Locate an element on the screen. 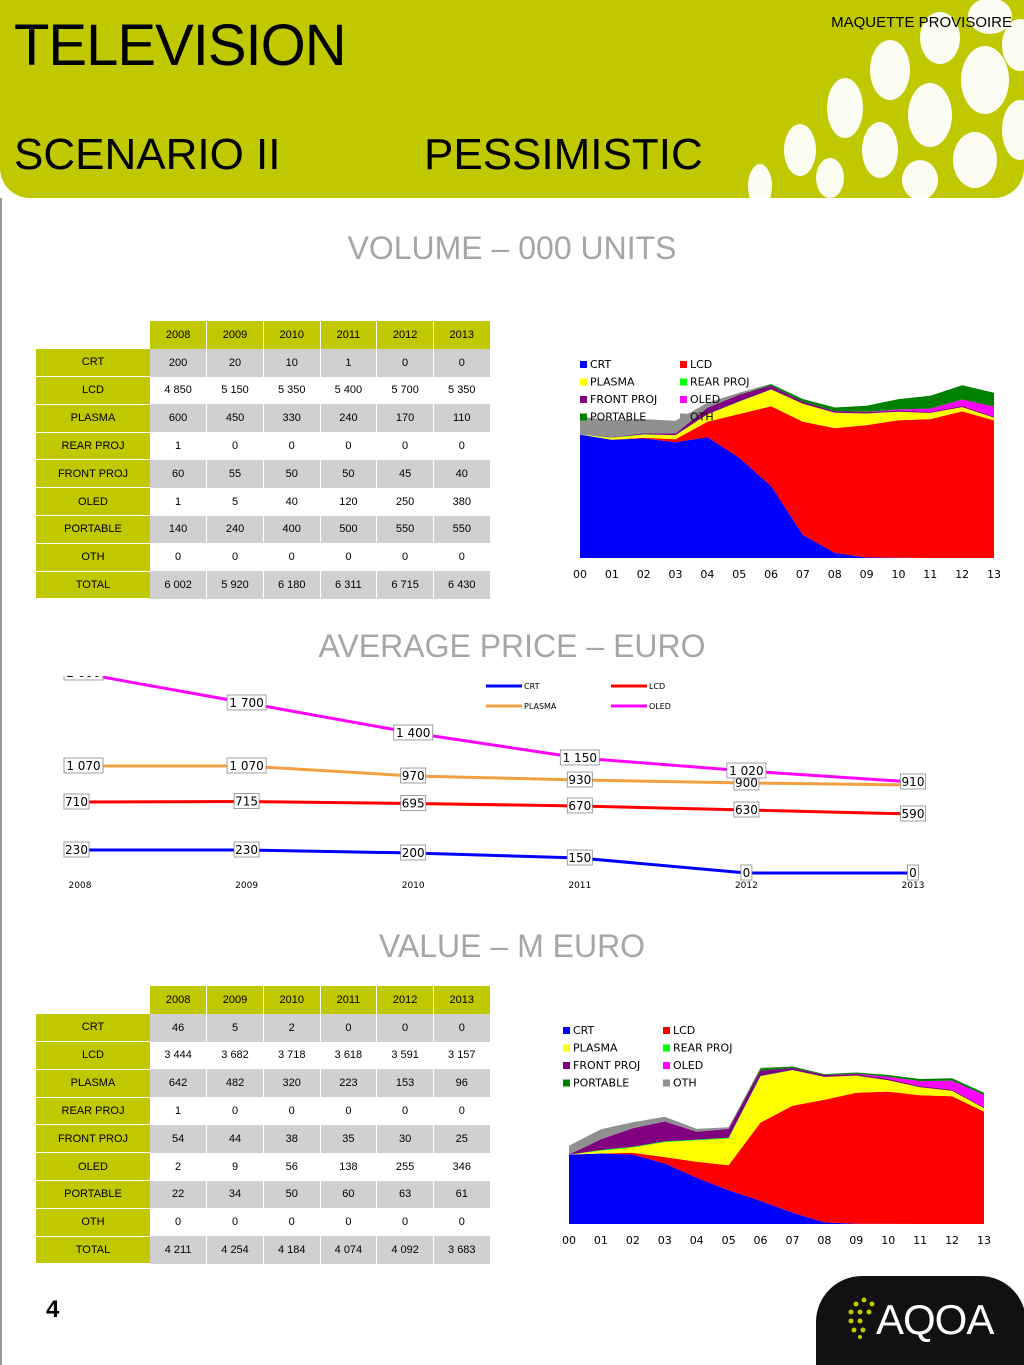 Image resolution: width=1024 pixels, height=1365 pixels. table-cell: 10 is located at coordinates (292, 362).